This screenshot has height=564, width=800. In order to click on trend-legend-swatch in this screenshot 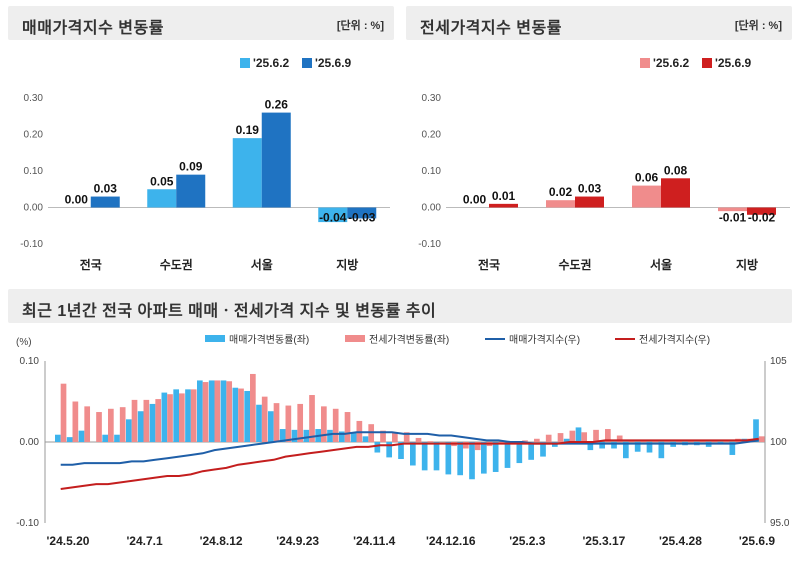, I will do `click(215, 338)`.